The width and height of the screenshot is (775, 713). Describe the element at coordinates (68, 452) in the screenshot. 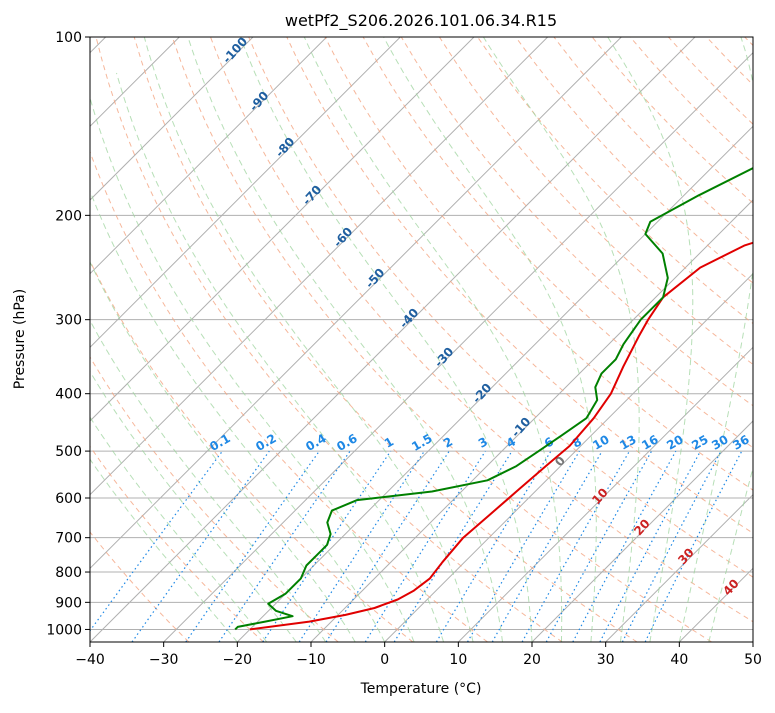

I see `y-tick-label: 500` at that location.